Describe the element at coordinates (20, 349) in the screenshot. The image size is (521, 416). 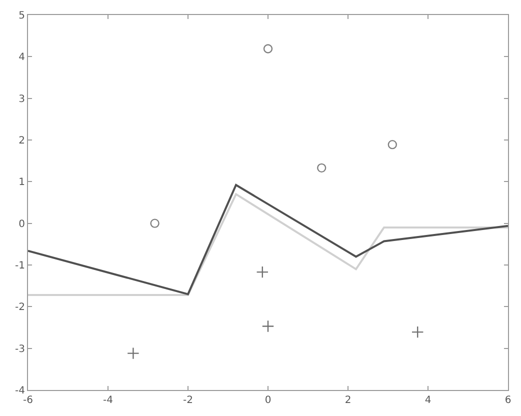
I see `y-tick-label: -3` at that location.